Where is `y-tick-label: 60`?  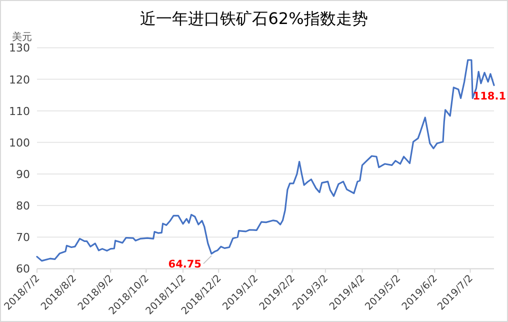
y-tick-label: 60 is located at coordinates (23, 269).